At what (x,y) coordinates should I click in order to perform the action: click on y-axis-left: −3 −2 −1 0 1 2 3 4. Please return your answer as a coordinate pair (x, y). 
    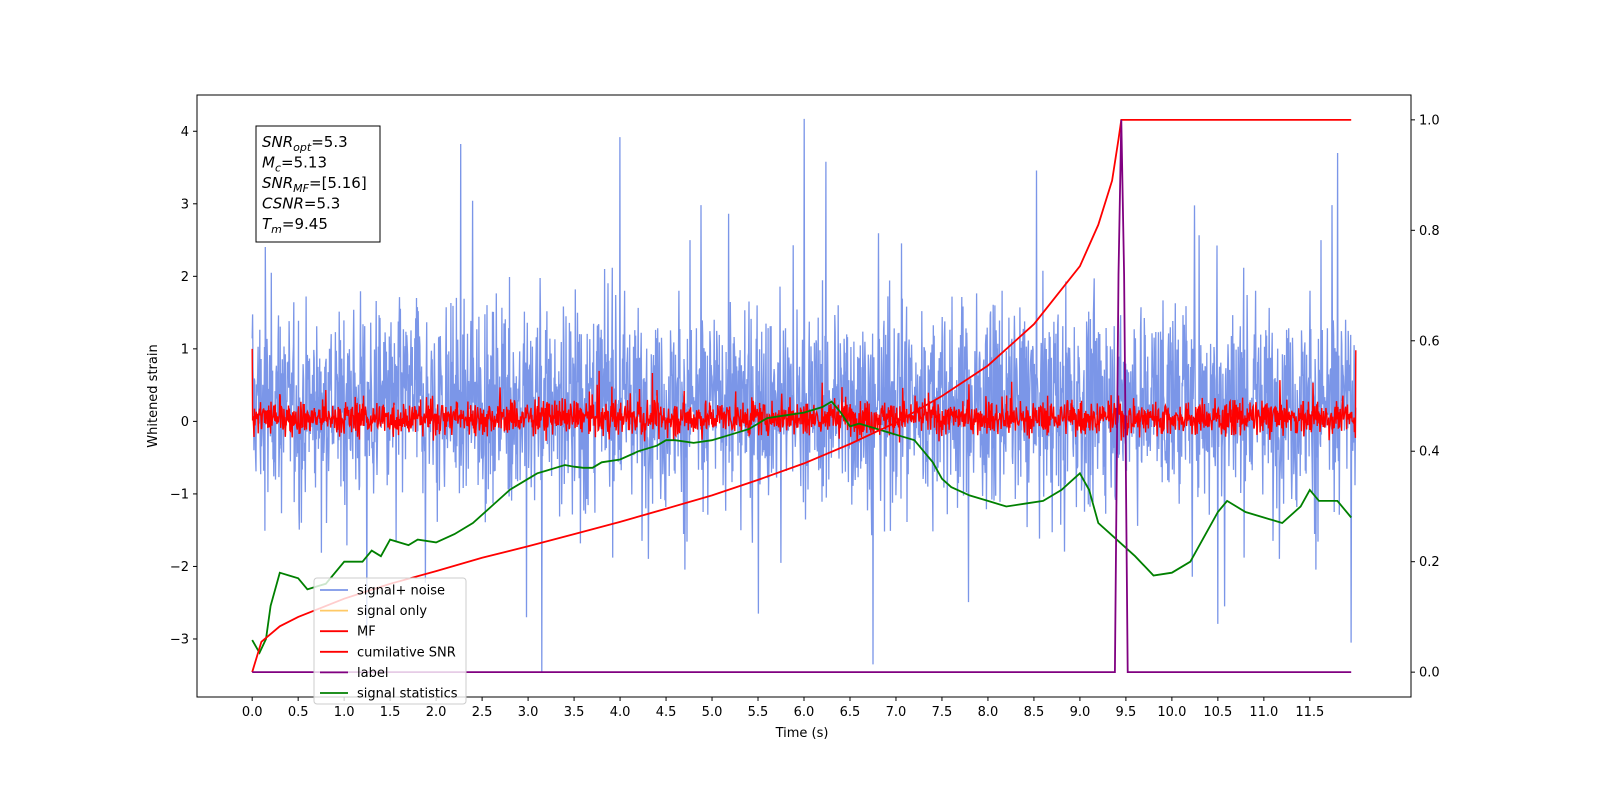
    Looking at the image, I should click on (183, 386).